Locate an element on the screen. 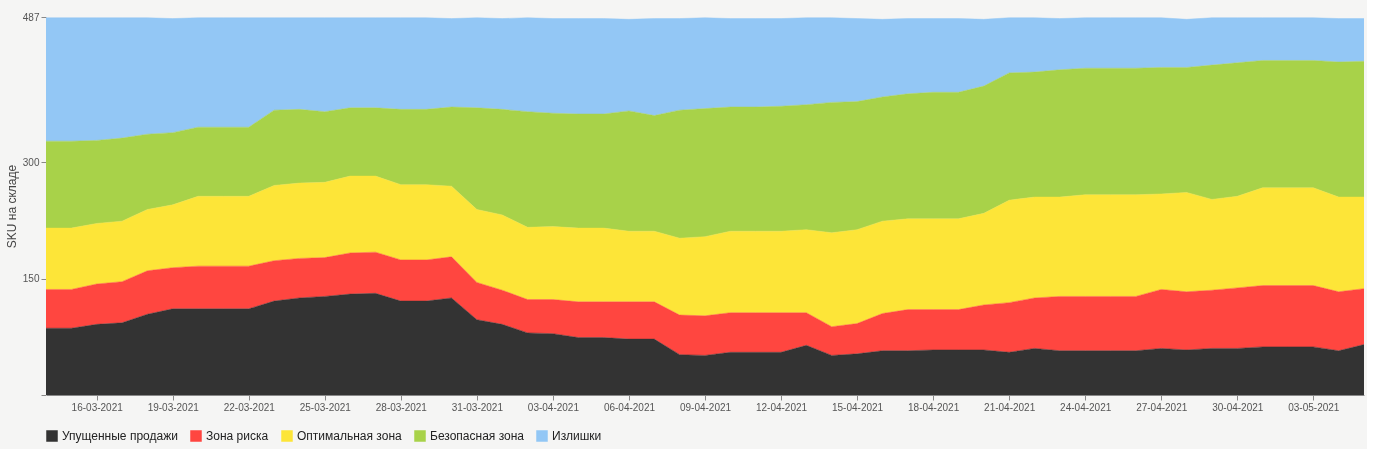 The height and width of the screenshot is (455, 1389). x-tick-label: 31-03-2021 is located at coordinates (477, 407).